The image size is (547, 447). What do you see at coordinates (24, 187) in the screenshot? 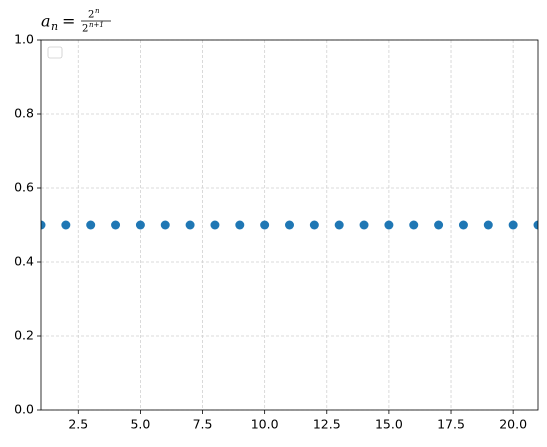
I see `y-tick-label: 0.6` at bounding box center [24, 187].